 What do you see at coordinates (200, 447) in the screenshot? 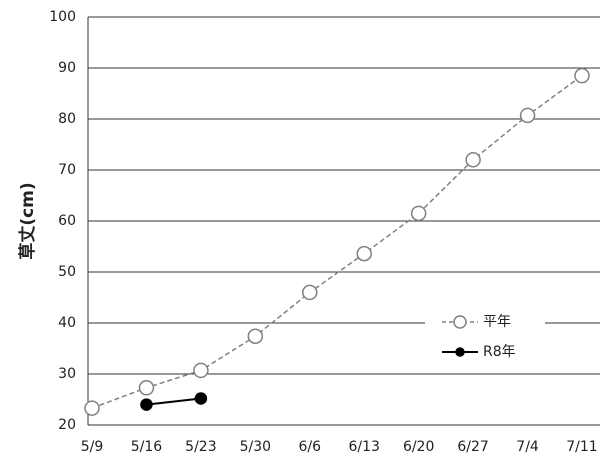
I see `x-tick-label: 5/23` at bounding box center [200, 447].